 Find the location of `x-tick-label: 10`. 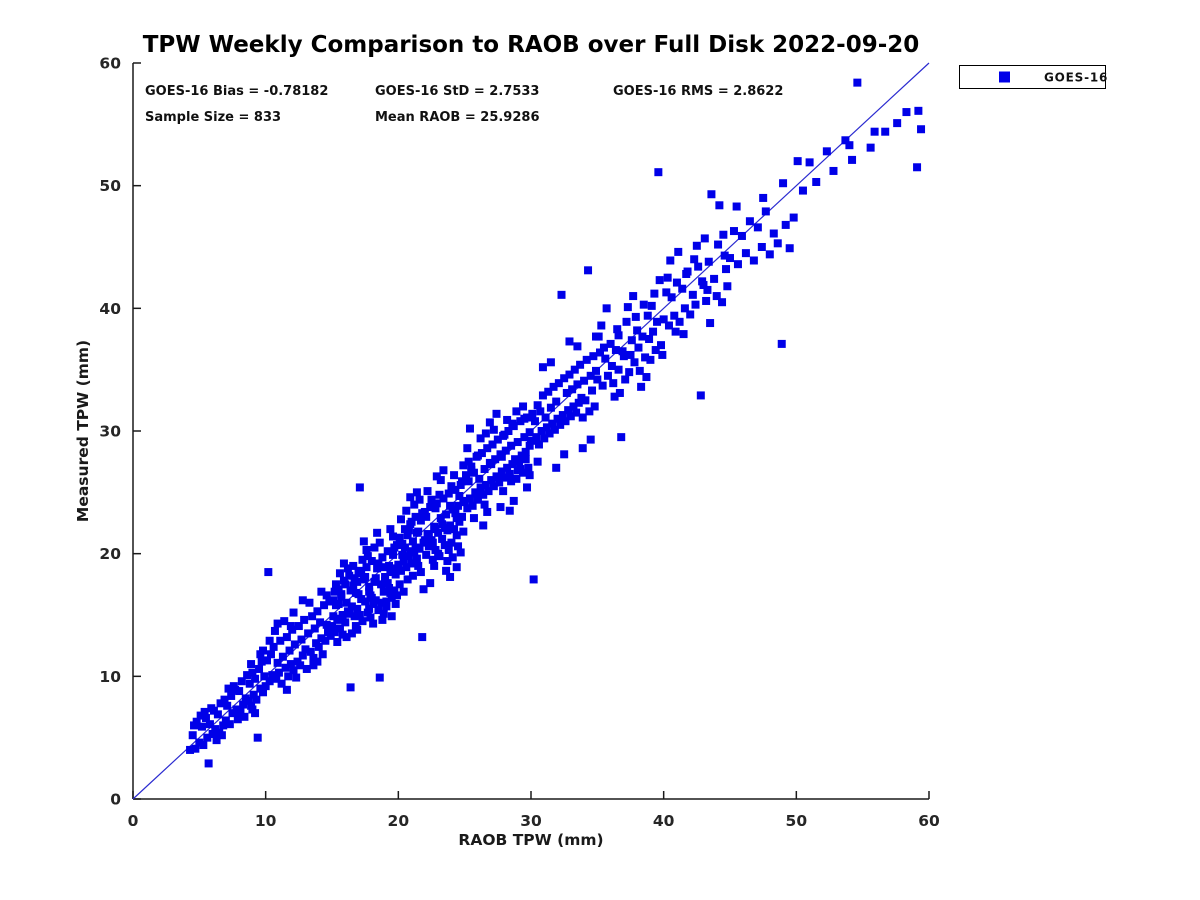

x-tick-label: 10 is located at coordinates (266, 821).